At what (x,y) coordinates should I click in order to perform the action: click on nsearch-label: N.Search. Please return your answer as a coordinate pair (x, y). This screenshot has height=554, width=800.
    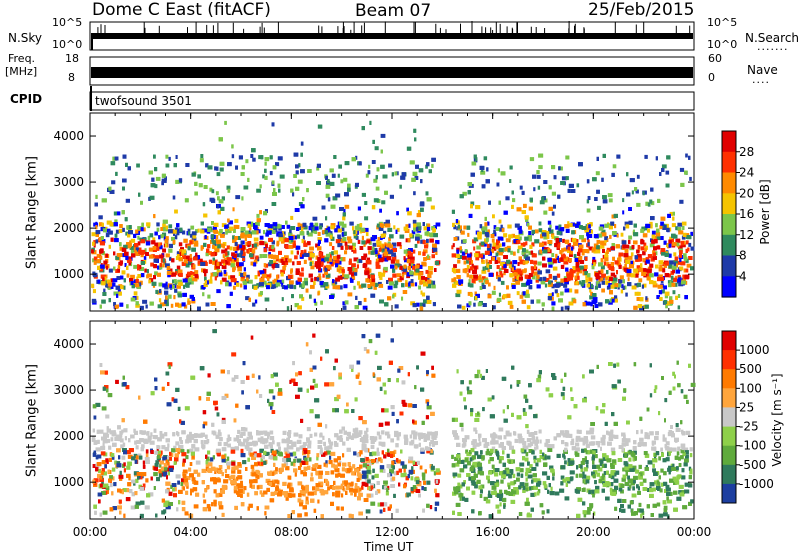
    Looking at the image, I should click on (772, 38).